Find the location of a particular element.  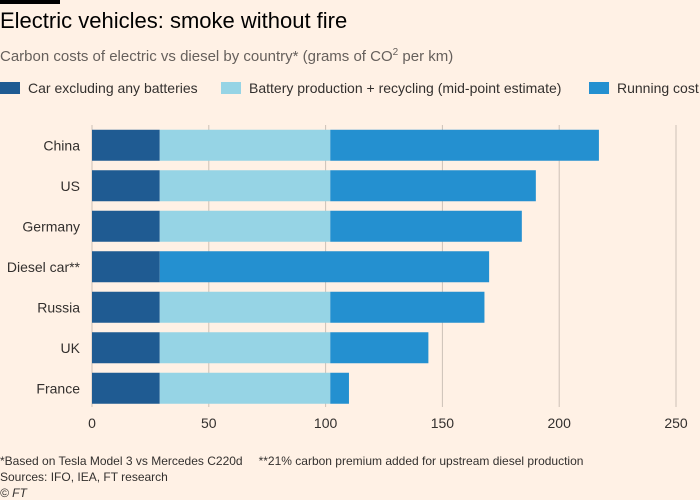

tick-label-100: 100 is located at coordinates (326, 423).